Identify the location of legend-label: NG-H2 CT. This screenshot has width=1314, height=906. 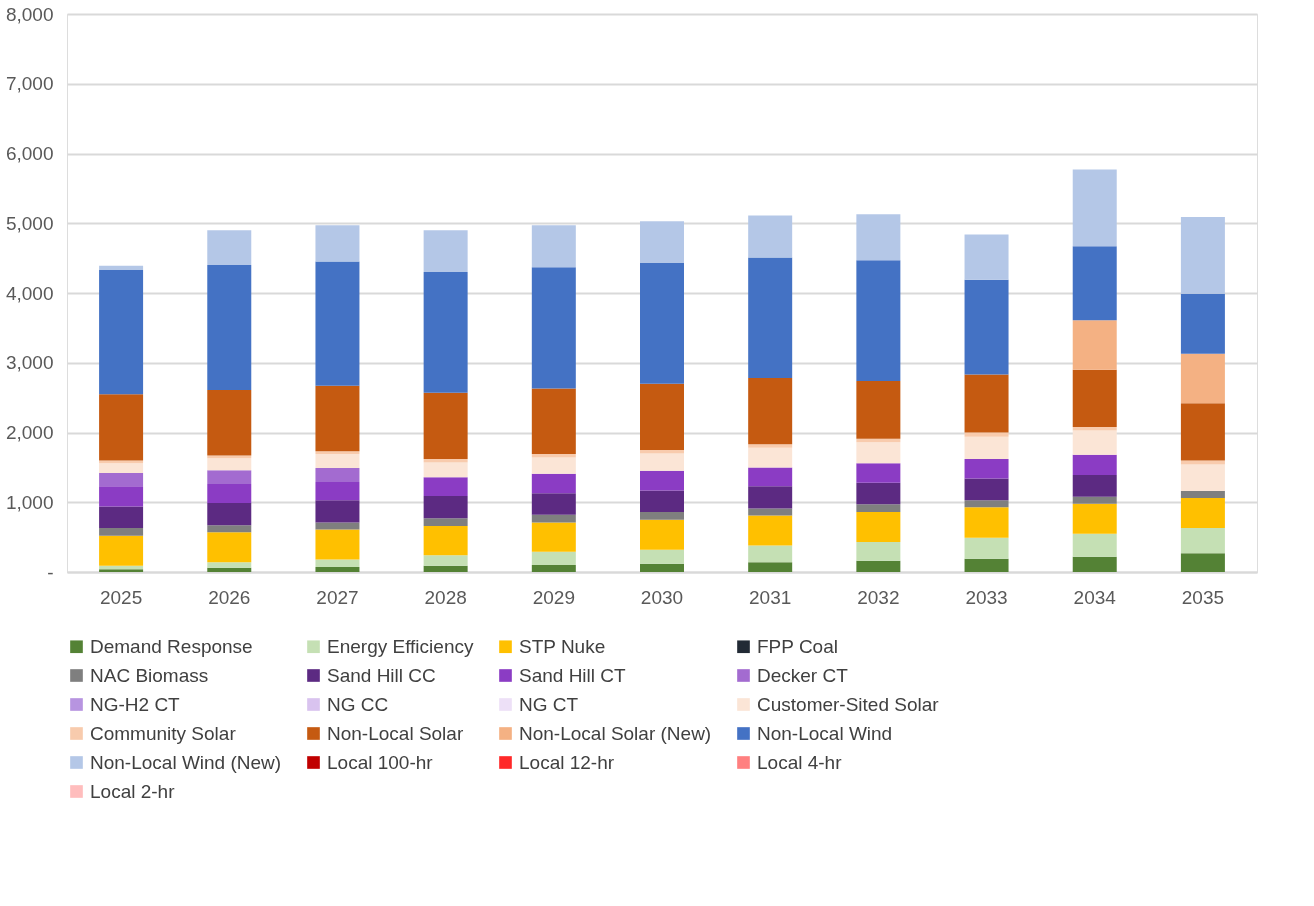
(135, 704).